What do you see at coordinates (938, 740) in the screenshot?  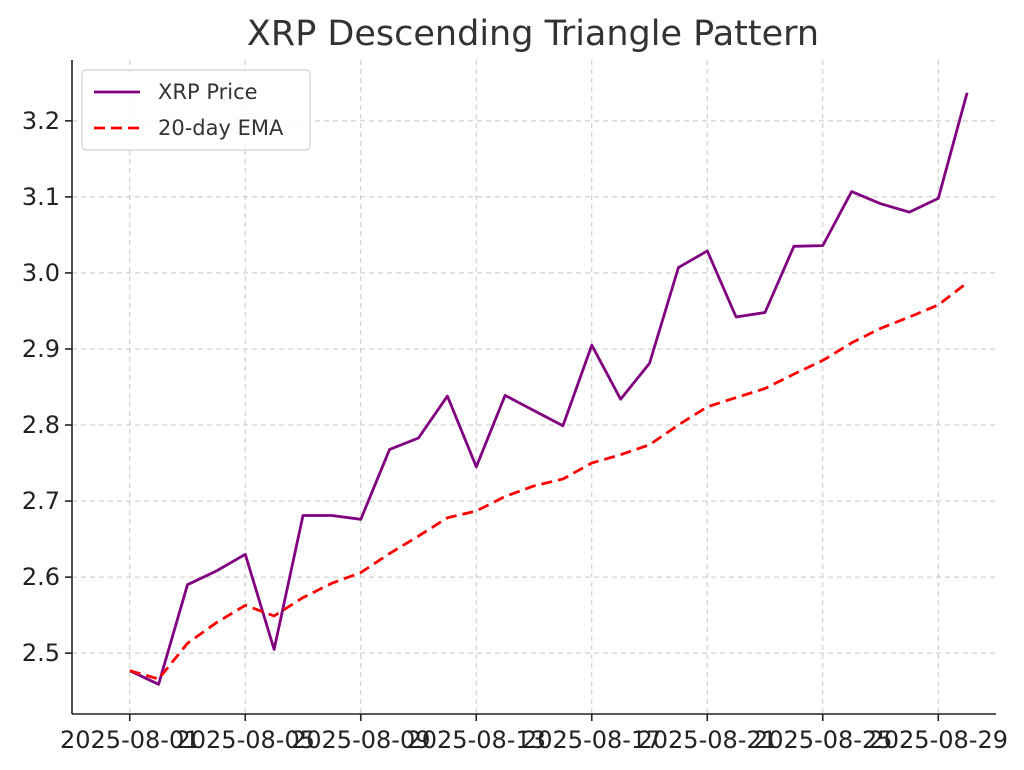 I see `x-tick-label: 2025-08-29` at bounding box center [938, 740].